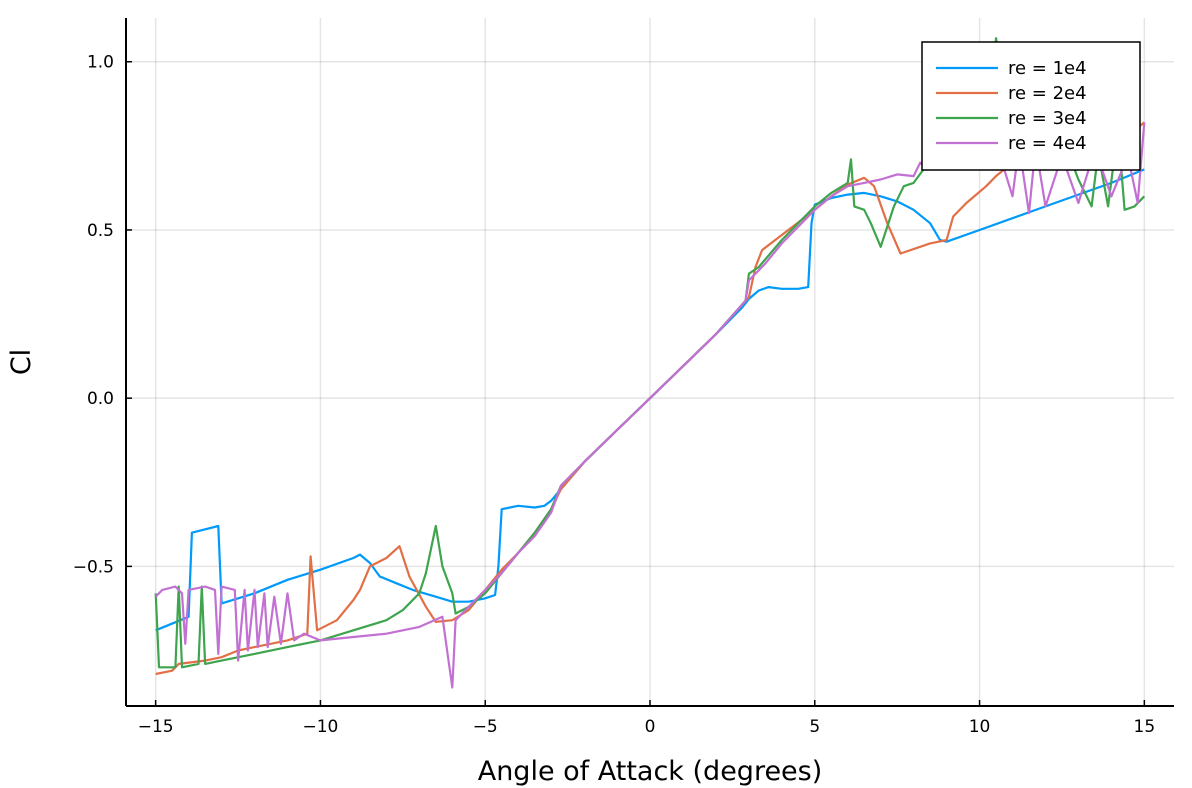 The image size is (1192, 788). Describe the element at coordinates (102, 315) in the screenshot. I see `y-ticks: −0.5 0.0 0.5 1.0` at that location.